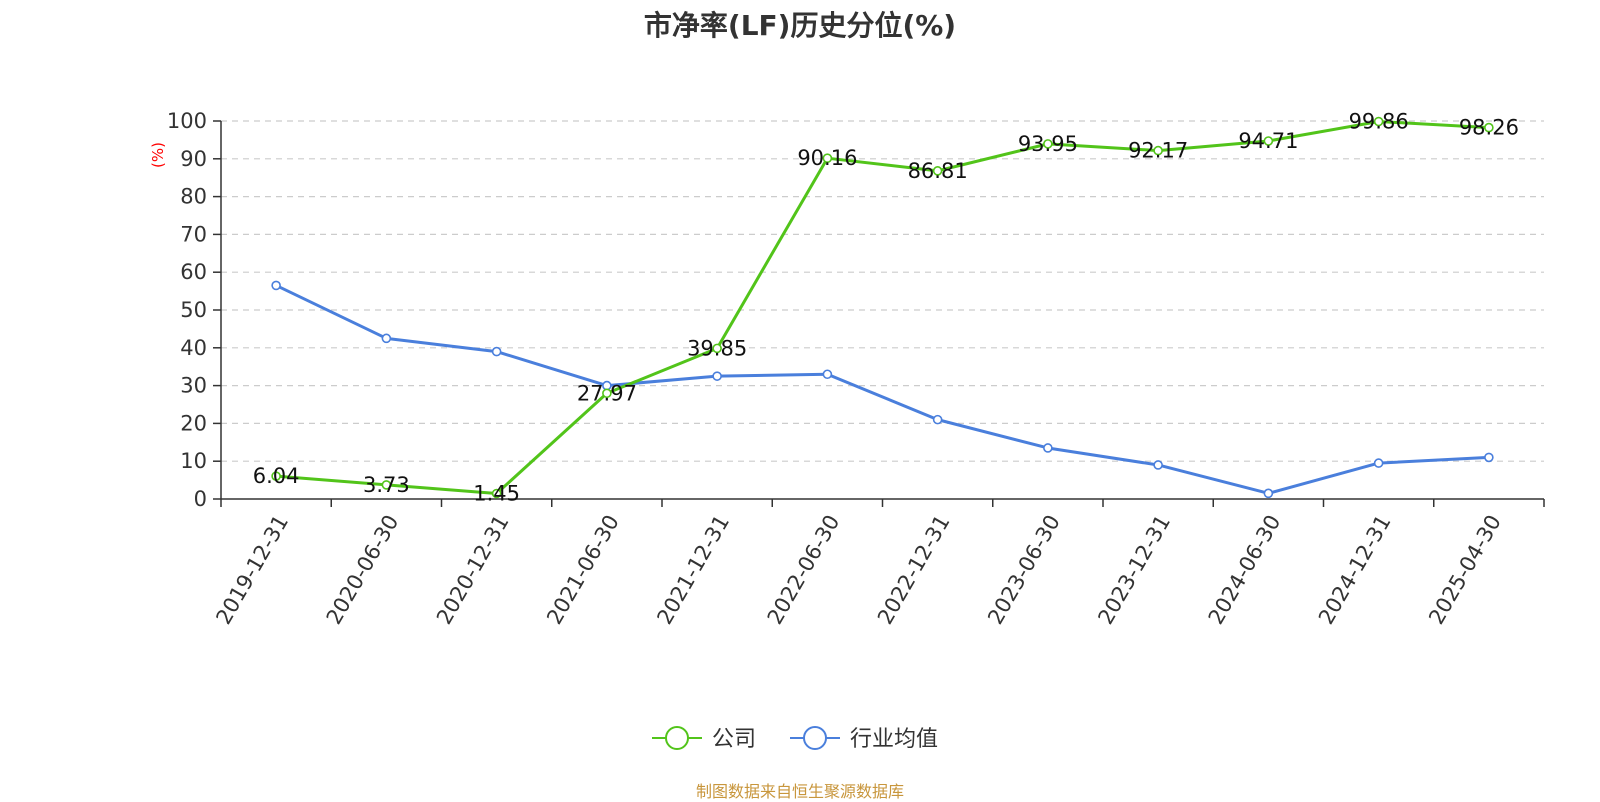  Describe the element at coordinates (363, 570) in the screenshot. I see `x-tick-label: 2020-06-30` at that location.